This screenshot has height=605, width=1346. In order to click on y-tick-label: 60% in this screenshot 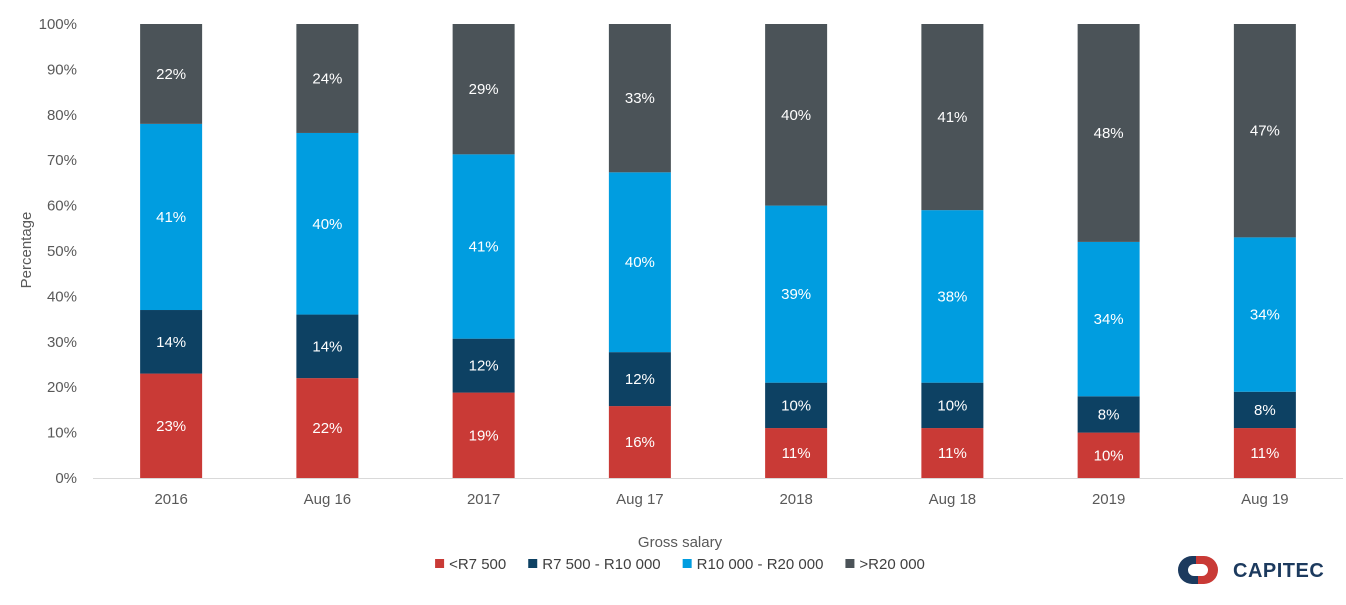, I will do `click(62, 206)`.